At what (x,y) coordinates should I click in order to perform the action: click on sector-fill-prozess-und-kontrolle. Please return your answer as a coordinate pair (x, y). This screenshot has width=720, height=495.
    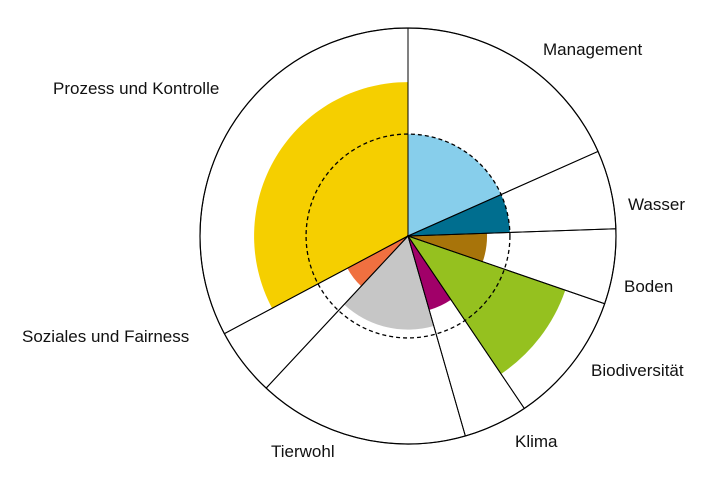
    Looking at the image, I should click on (331, 195).